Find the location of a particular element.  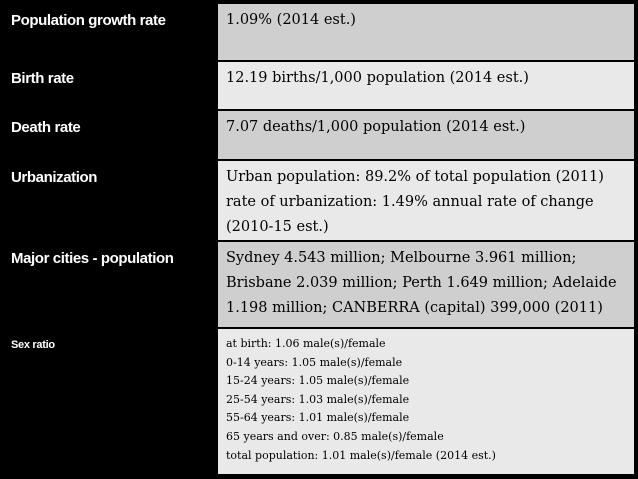

row-value-population-growth: 1.09% (2014 est.) is located at coordinates (426, 32).